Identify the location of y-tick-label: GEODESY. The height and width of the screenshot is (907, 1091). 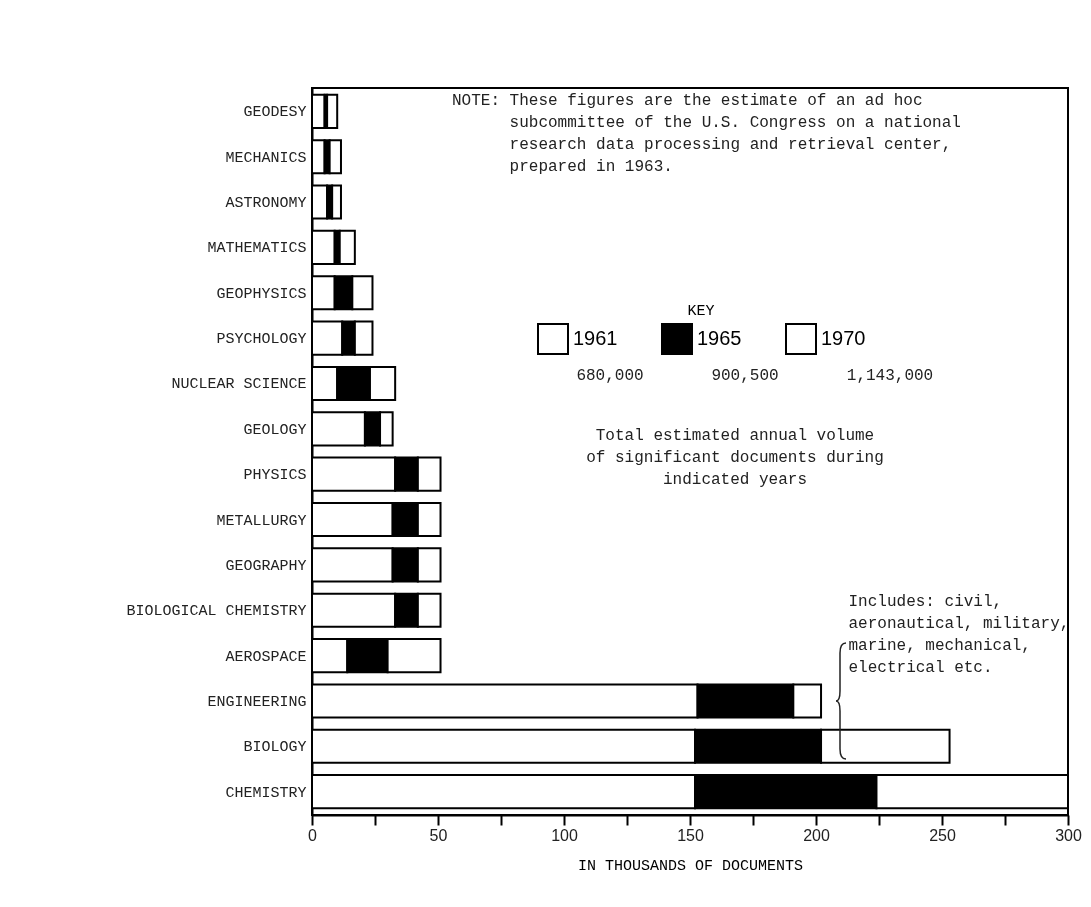
(275, 113).